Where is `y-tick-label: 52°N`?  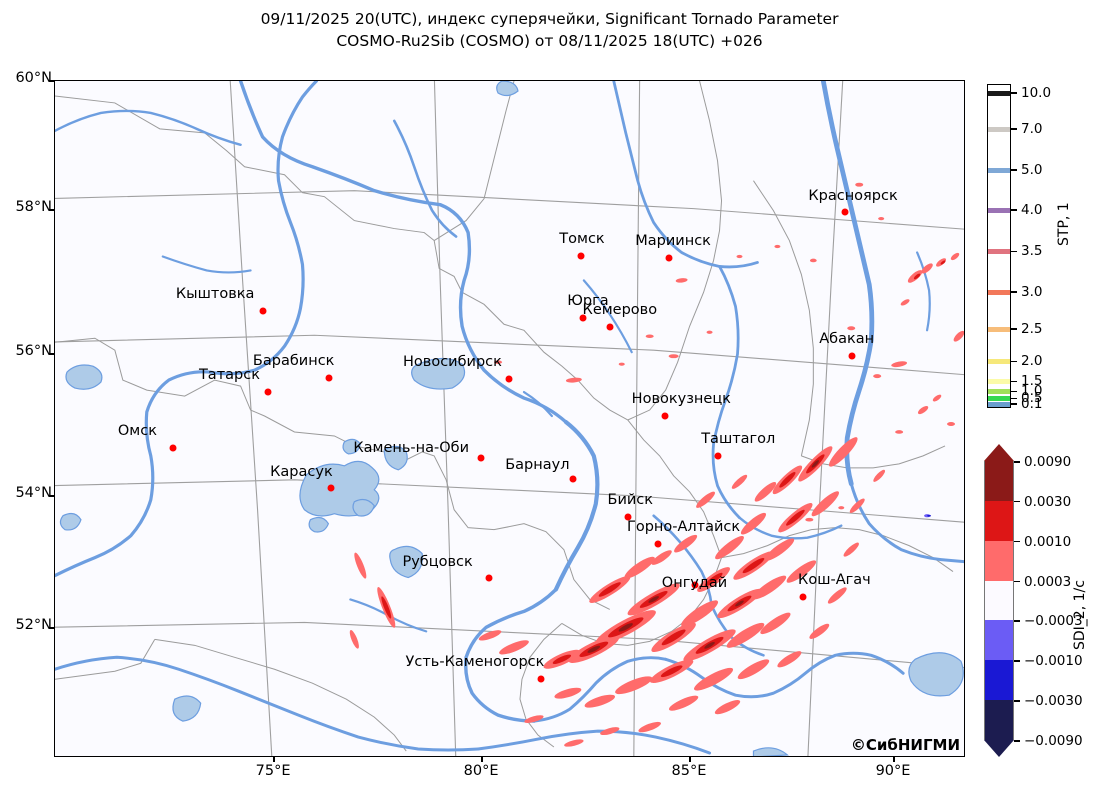 y-tick-label: 52°N is located at coordinates (33, 625).